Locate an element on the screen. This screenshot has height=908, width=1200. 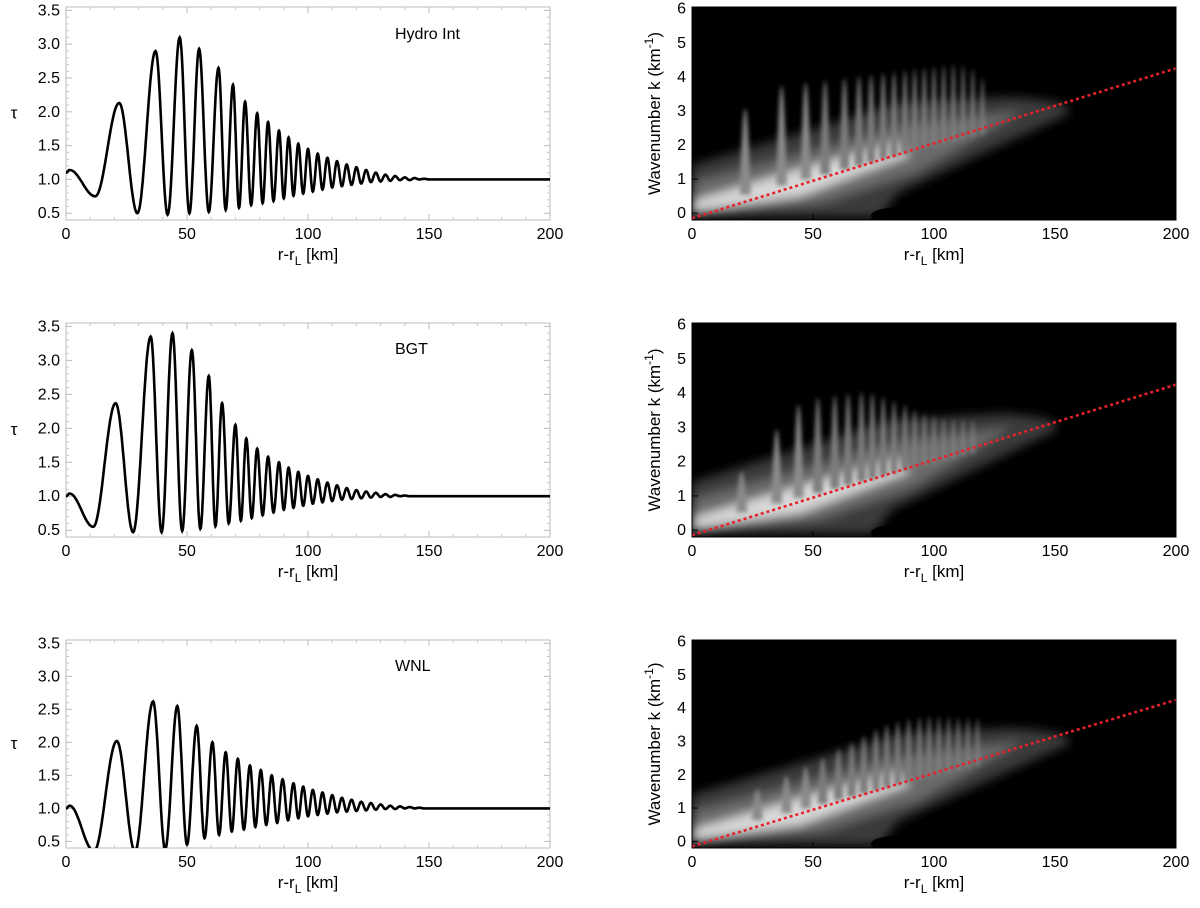
y-tick-label: 2.5 is located at coordinates (49, 78).